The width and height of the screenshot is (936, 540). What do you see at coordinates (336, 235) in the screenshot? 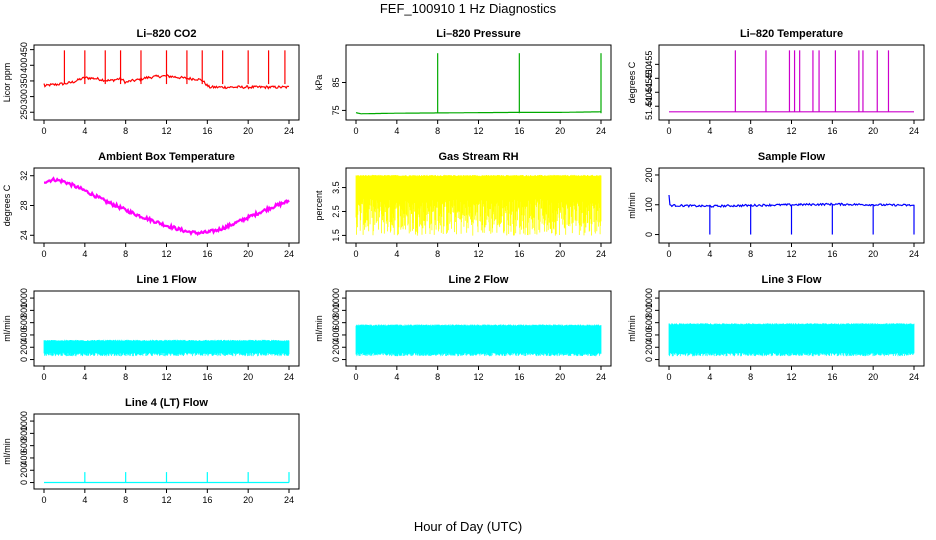
I see `y-tick-label: 1.5` at bounding box center [336, 235].